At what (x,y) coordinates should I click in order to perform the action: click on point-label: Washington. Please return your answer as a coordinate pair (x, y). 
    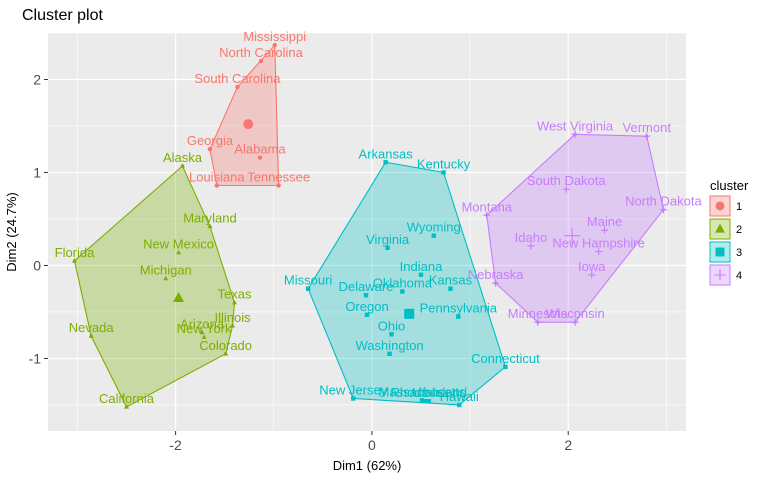
    Looking at the image, I should click on (389, 345).